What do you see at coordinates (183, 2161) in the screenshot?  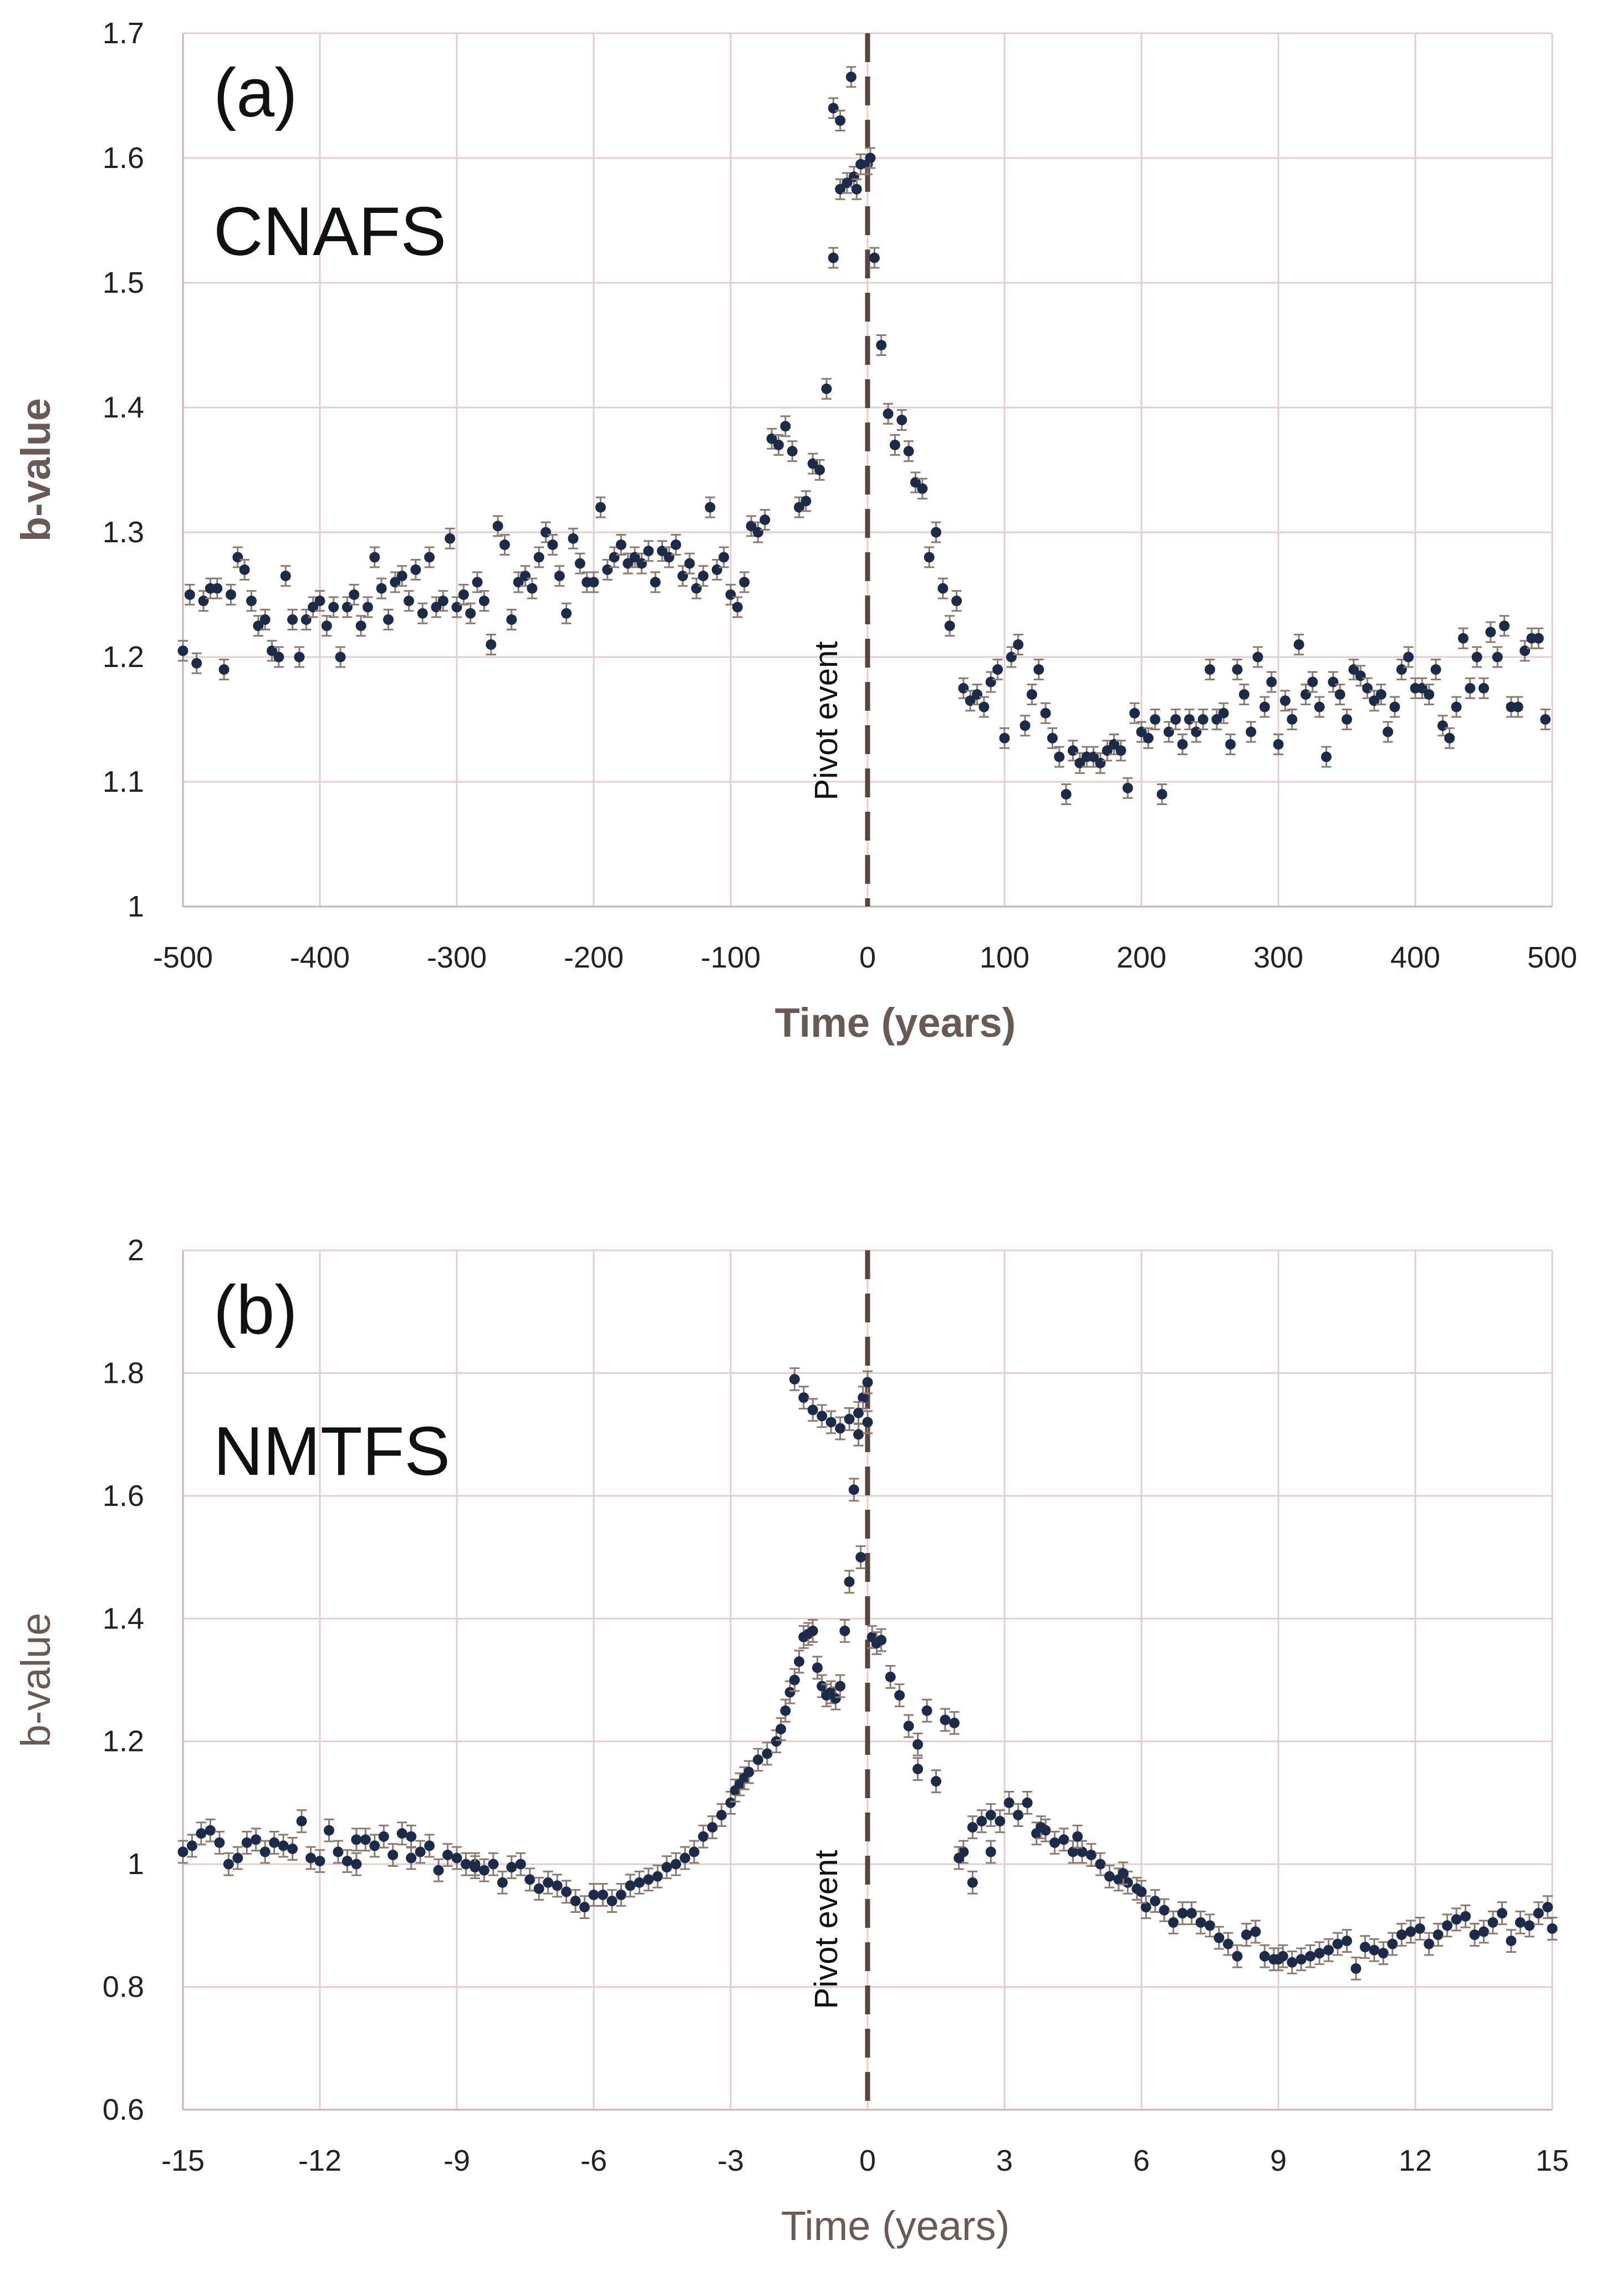 I see `x-tick-label: -15` at bounding box center [183, 2161].